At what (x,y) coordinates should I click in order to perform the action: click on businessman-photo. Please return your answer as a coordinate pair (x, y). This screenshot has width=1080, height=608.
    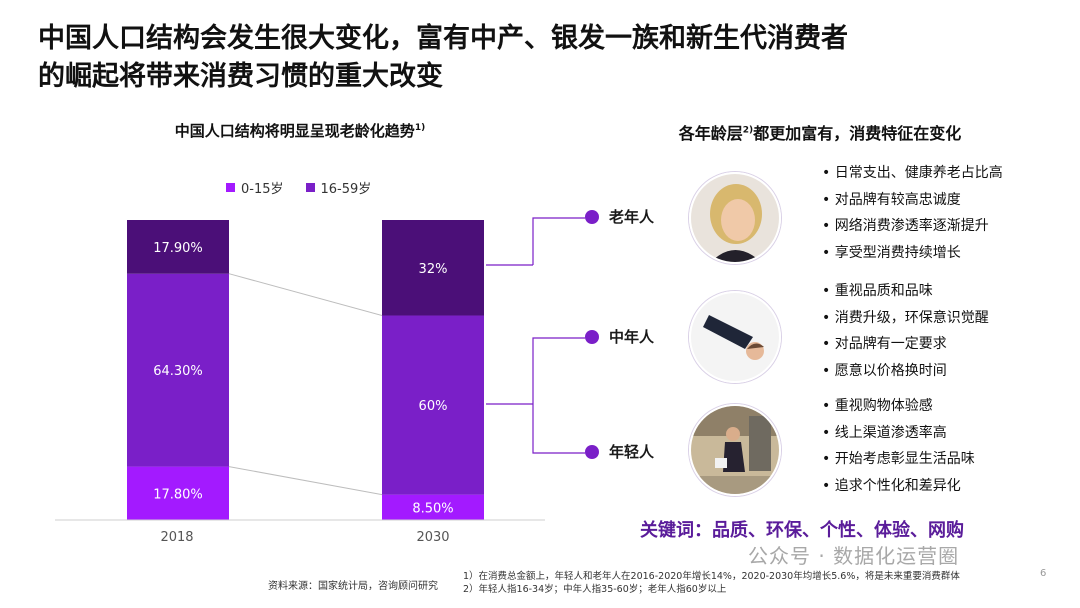
    Looking at the image, I should click on (735, 337).